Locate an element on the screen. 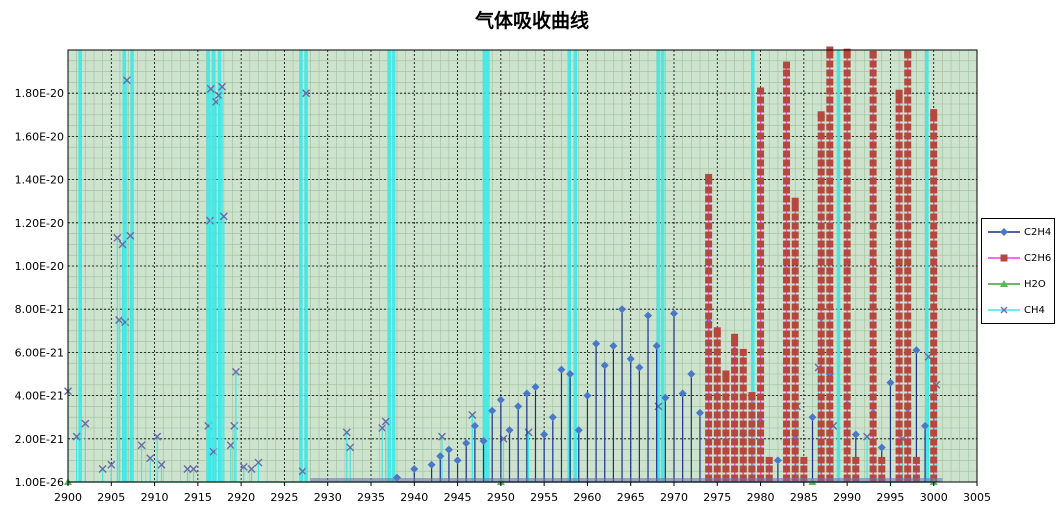  data-point-c2h6 is located at coordinates (873, 54).